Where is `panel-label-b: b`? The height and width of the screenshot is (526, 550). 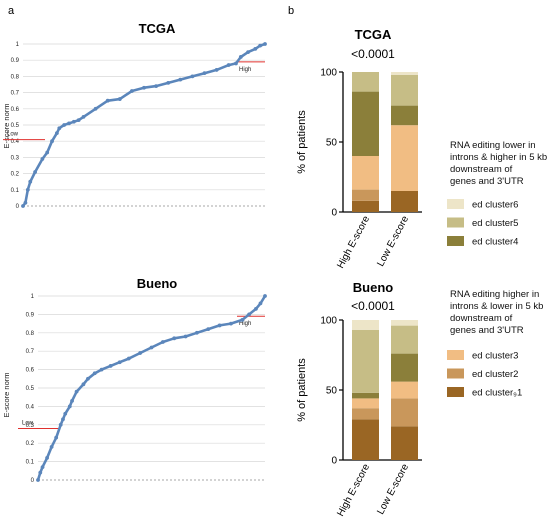
panel-label-b: b is located at coordinates (291, 11).